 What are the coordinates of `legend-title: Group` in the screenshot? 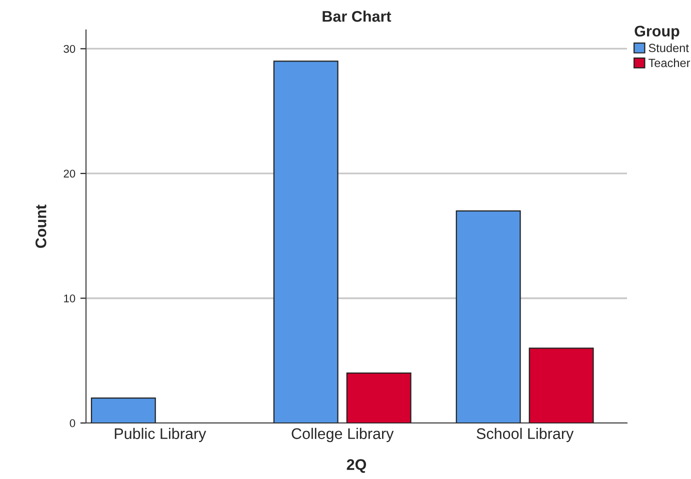 It's located at (657, 33).